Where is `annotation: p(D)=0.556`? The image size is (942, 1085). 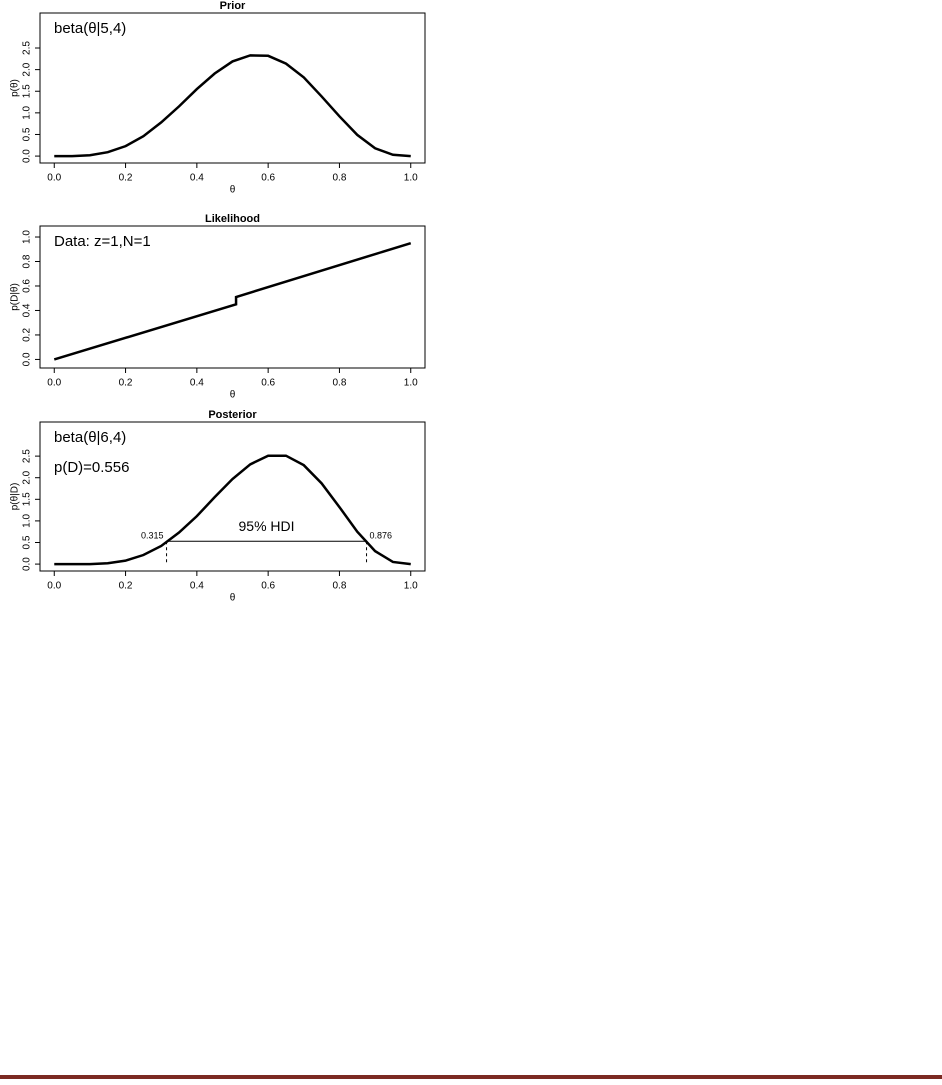 annotation: p(D)=0.556 is located at coordinates (91, 467).